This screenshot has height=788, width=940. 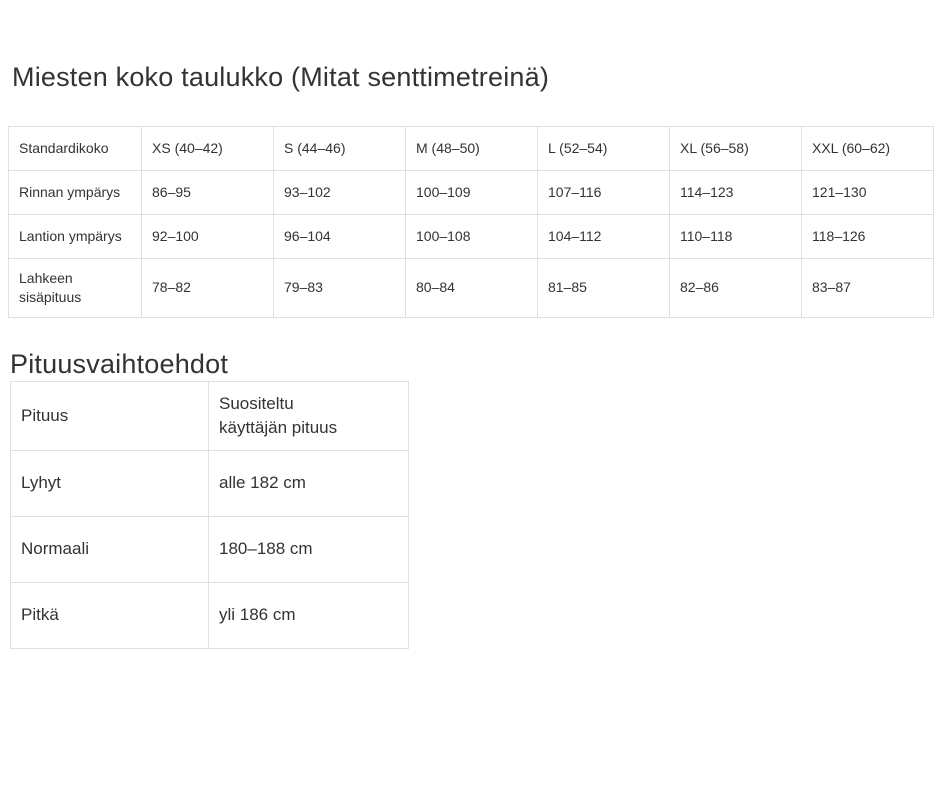 What do you see at coordinates (75, 288) in the screenshot?
I see `row-label: Lahkeen sisäpituus` at bounding box center [75, 288].